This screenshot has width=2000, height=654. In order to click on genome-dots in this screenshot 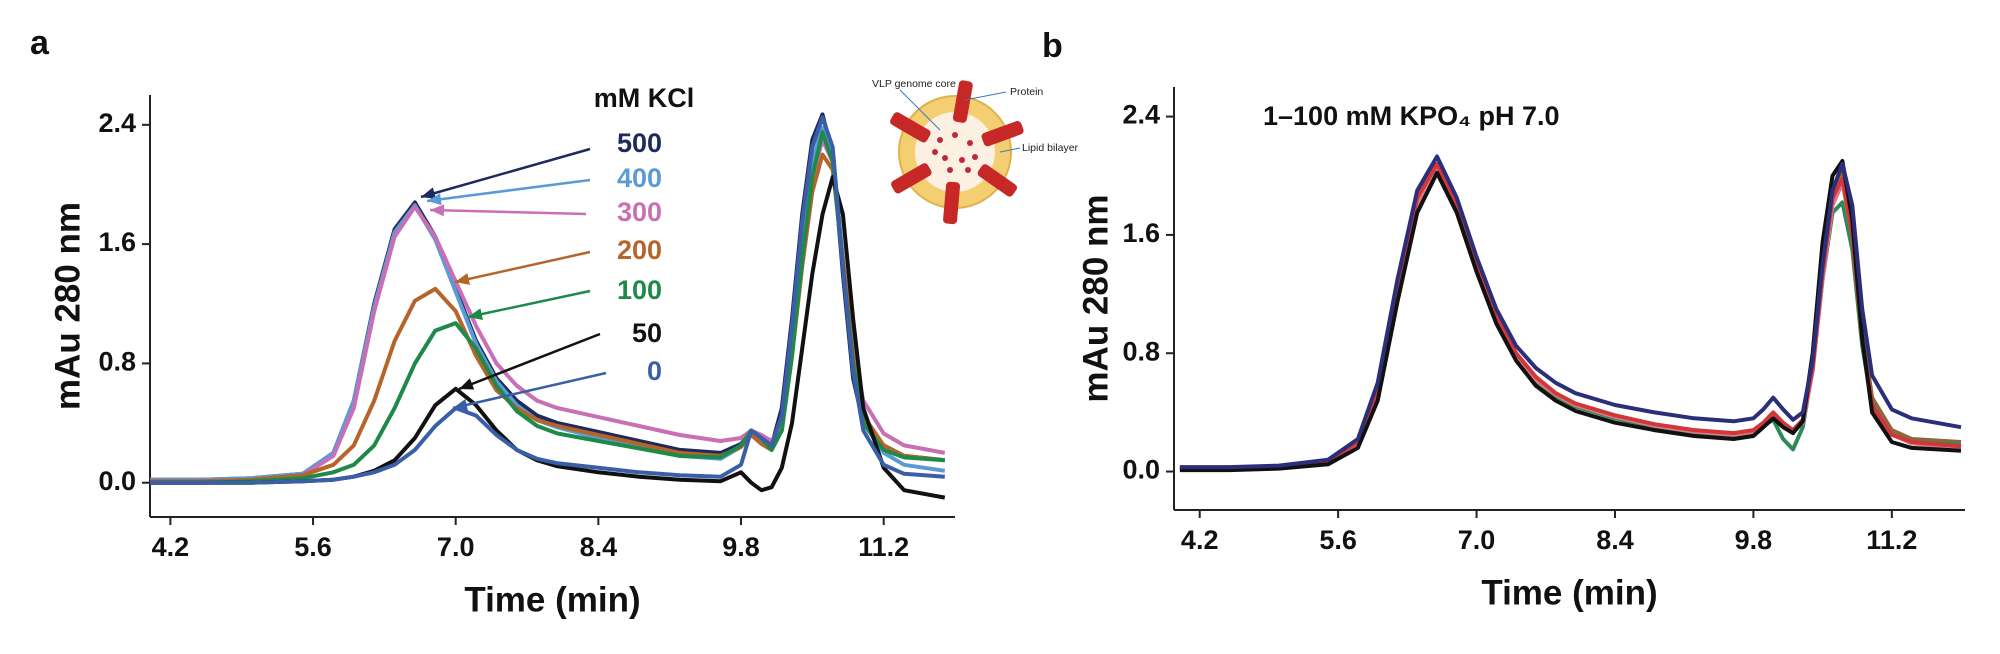, I will do `click(955, 152)`.